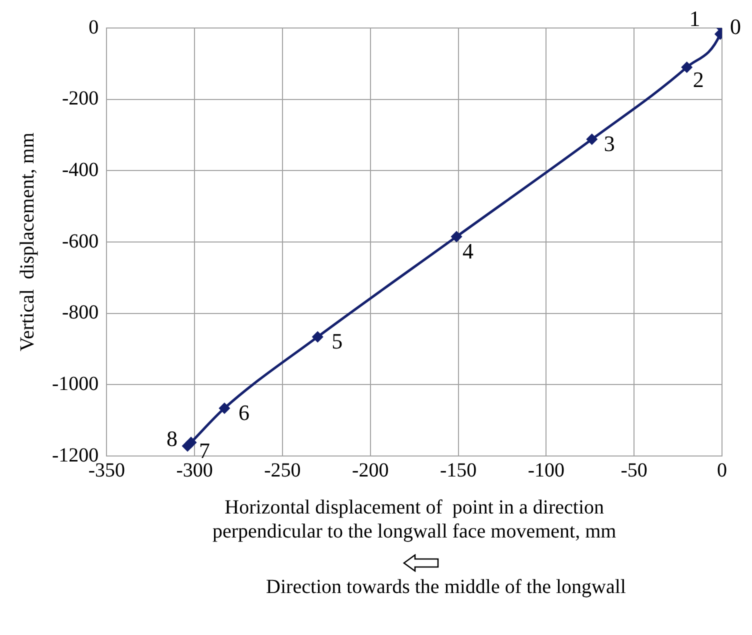  What do you see at coordinates (244, 412) in the screenshot?
I see `annotation: 6` at bounding box center [244, 412].